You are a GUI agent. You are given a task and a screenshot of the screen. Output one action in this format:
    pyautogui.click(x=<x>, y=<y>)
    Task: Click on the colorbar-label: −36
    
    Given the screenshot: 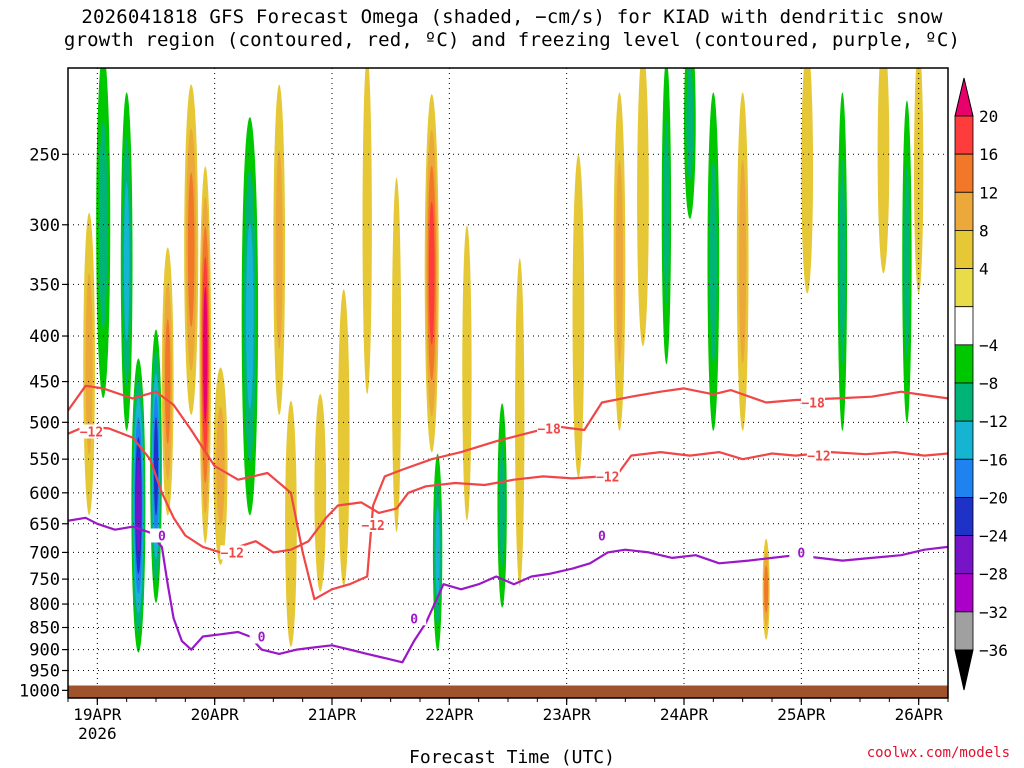 What is the action you would take?
    pyautogui.click(x=993, y=650)
    